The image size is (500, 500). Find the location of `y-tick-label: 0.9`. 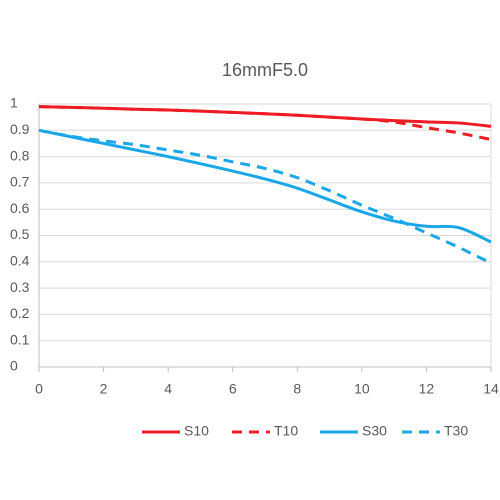

y-tick-label: 0.9 is located at coordinates (20, 129).